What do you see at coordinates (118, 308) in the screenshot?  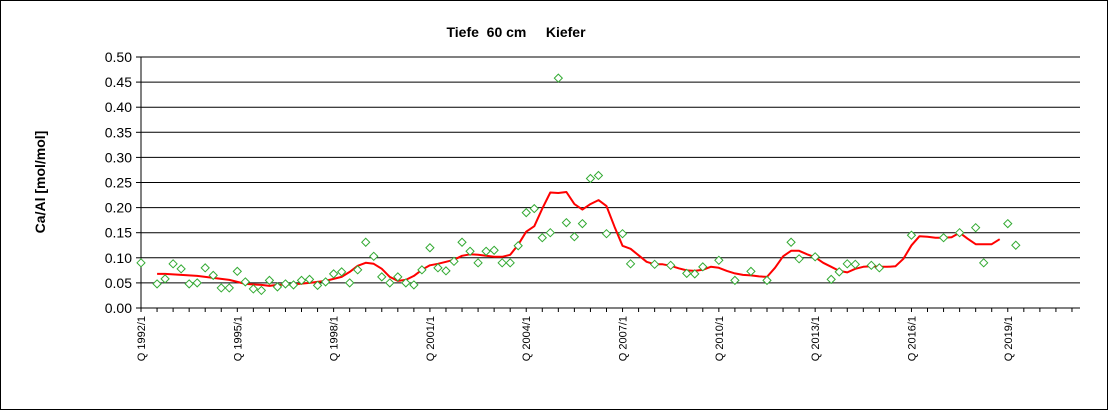 I see `y-tick-label: 0.00` at bounding box center [118, 308].